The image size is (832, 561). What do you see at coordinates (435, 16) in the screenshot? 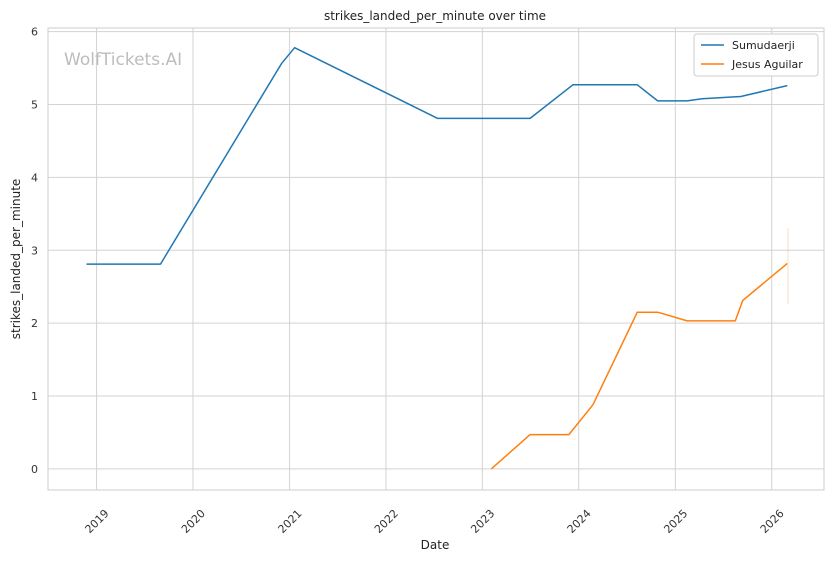
I see `chart-title: strikes_landed_per_minute over time` at bounding box center [435, 16].